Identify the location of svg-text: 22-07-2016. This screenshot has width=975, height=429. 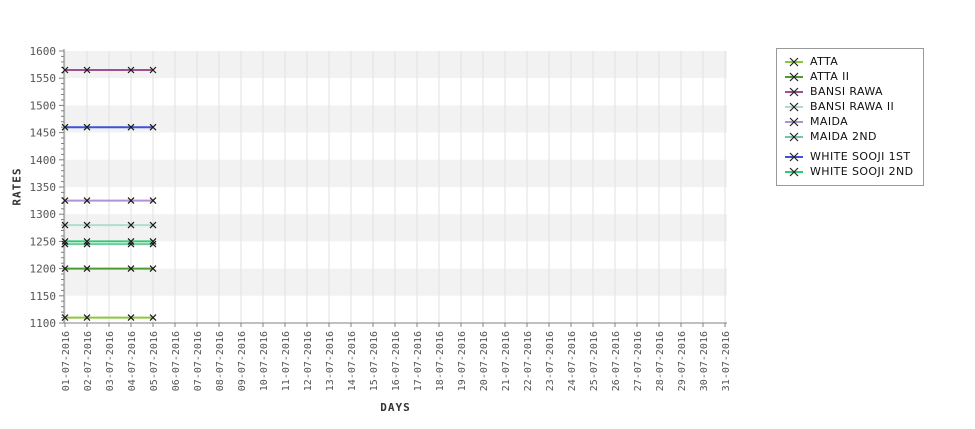
(528, 361).